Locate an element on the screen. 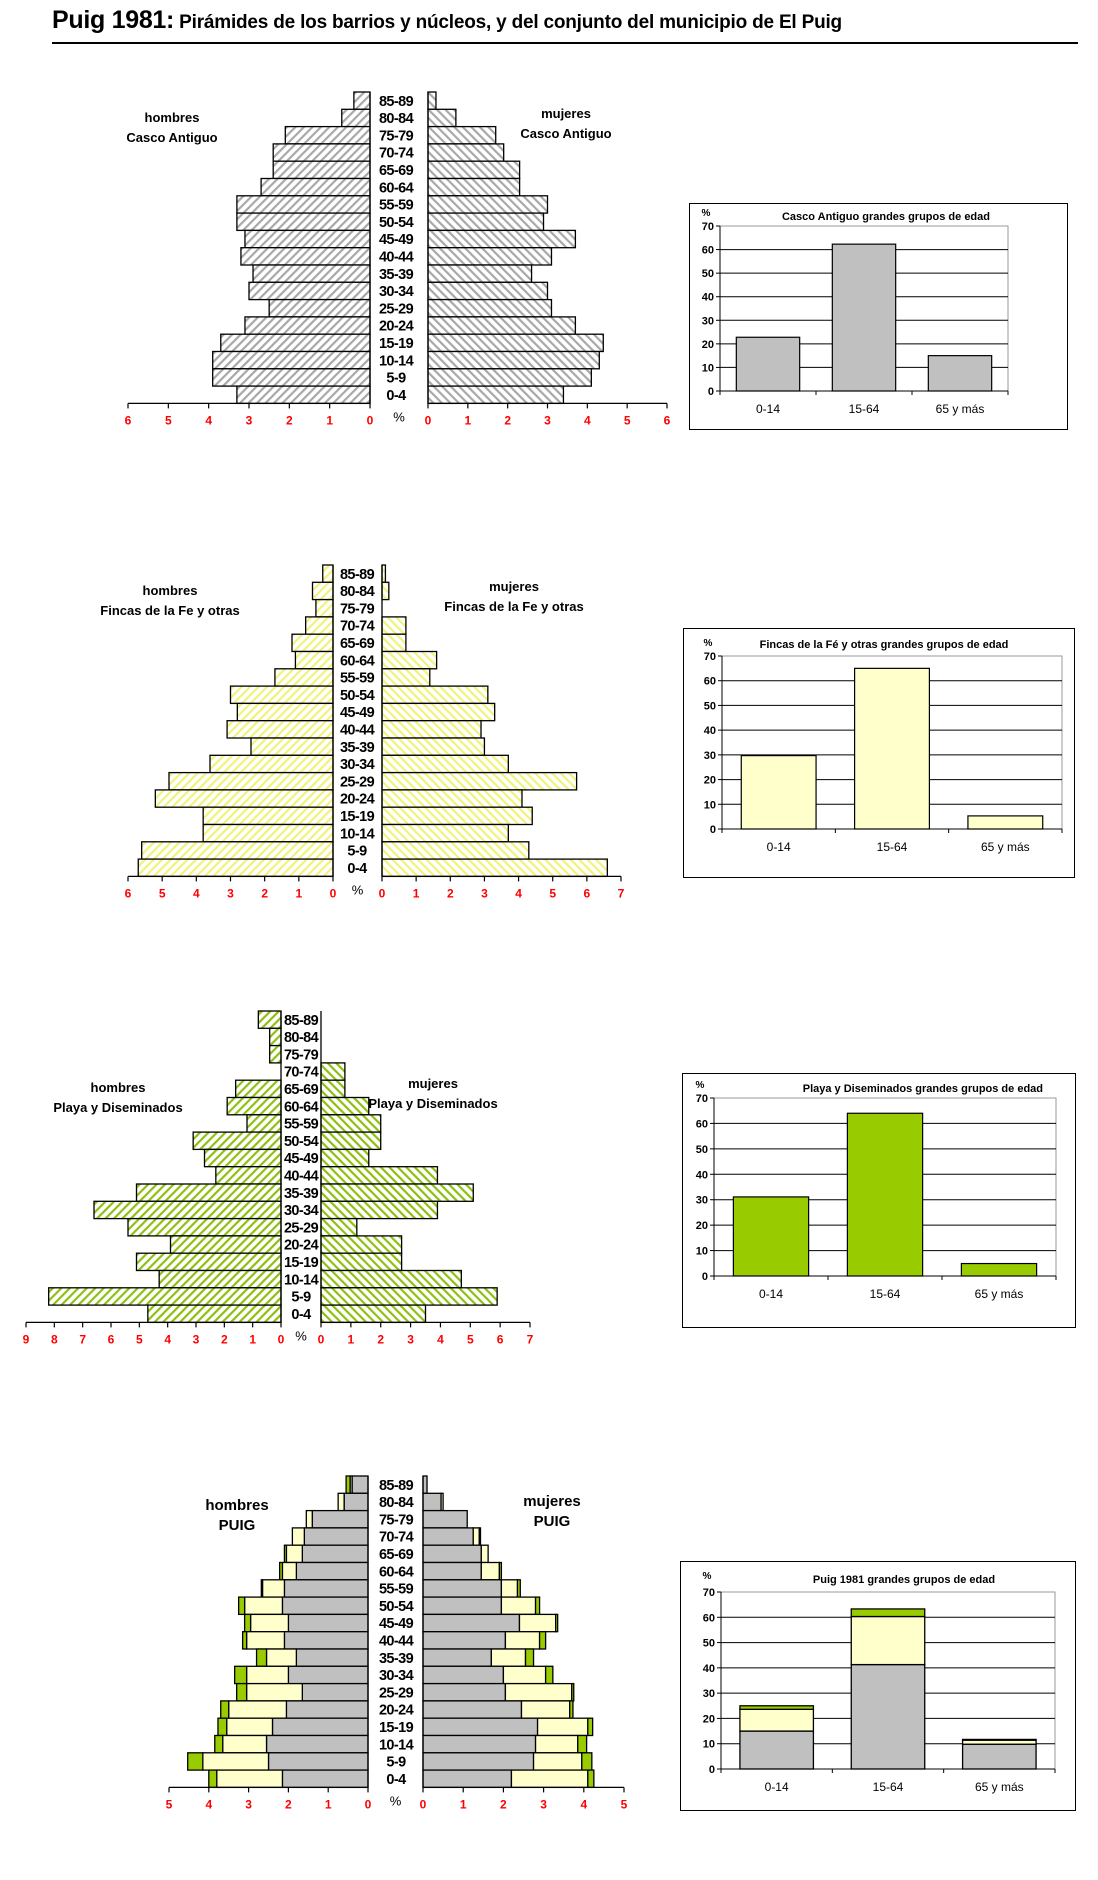 The height and width of the screenshot is (1880, 1098). y-tick-label: 10 is located at coordinates (710, 805).